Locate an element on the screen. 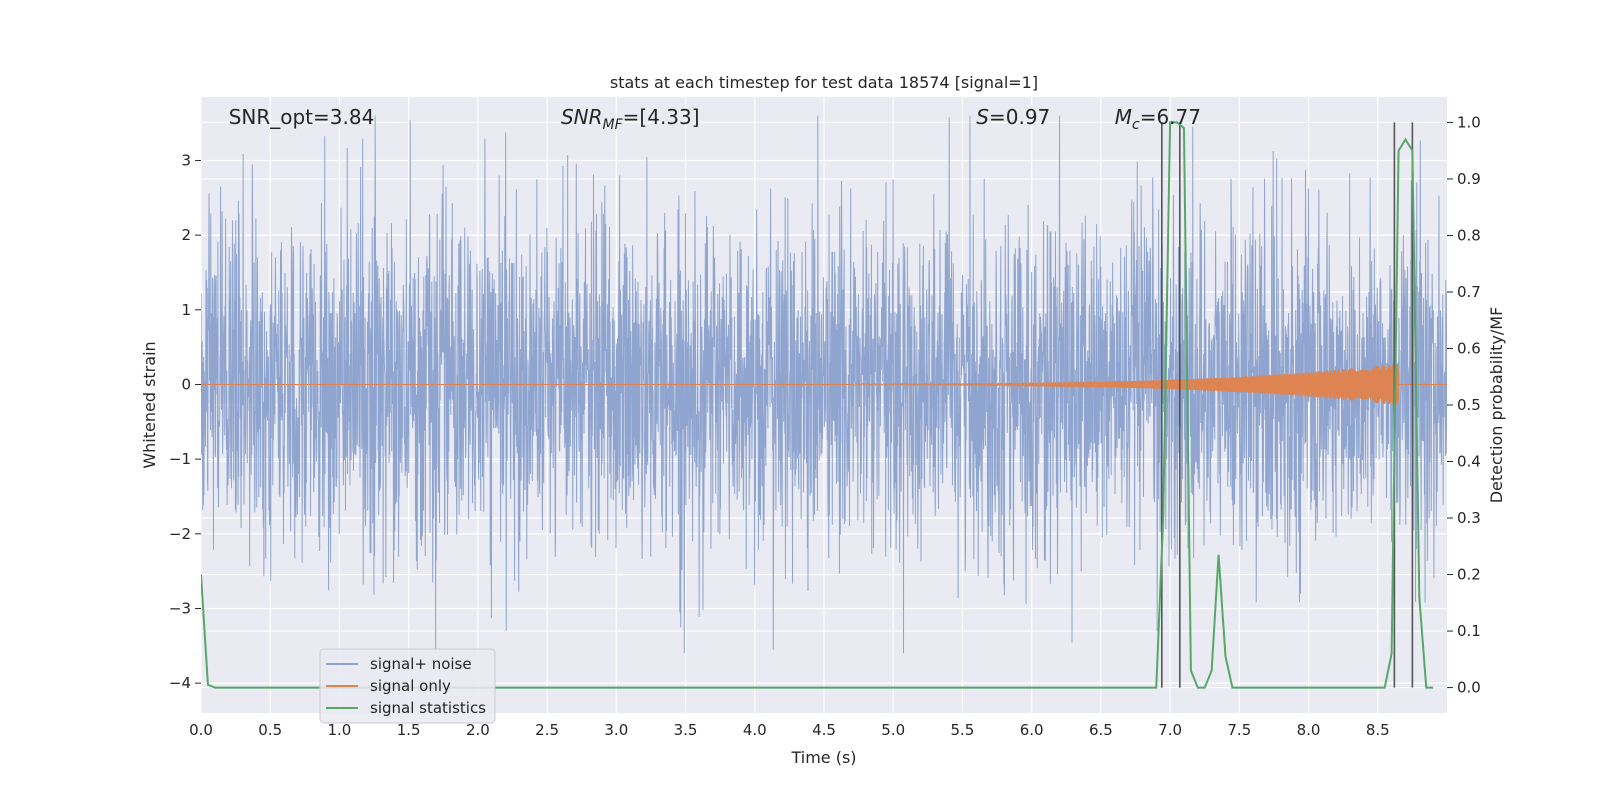 The width and height of the screenshot is (1600, 800). annotation-subscript: c is located at coordinates (1136, 125).